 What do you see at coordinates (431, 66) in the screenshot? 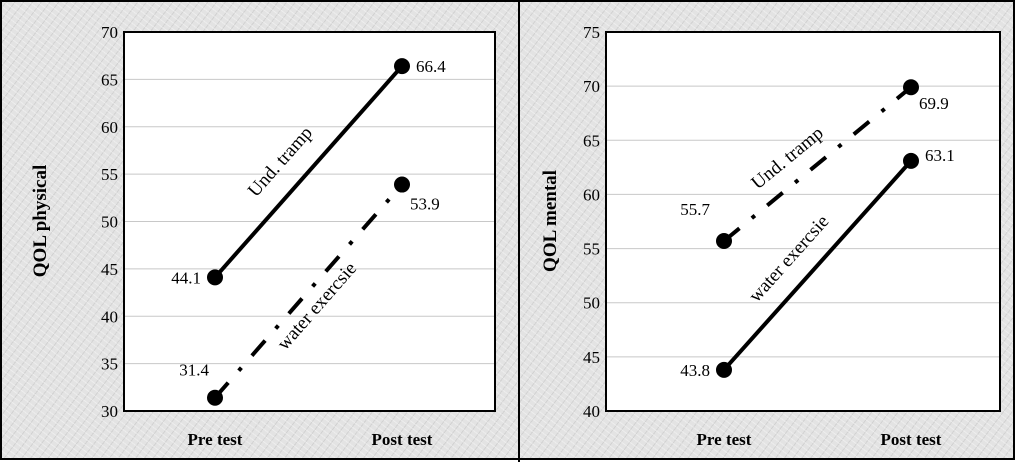
I see `data-label: 66.4` at bounding box center [431, 66].